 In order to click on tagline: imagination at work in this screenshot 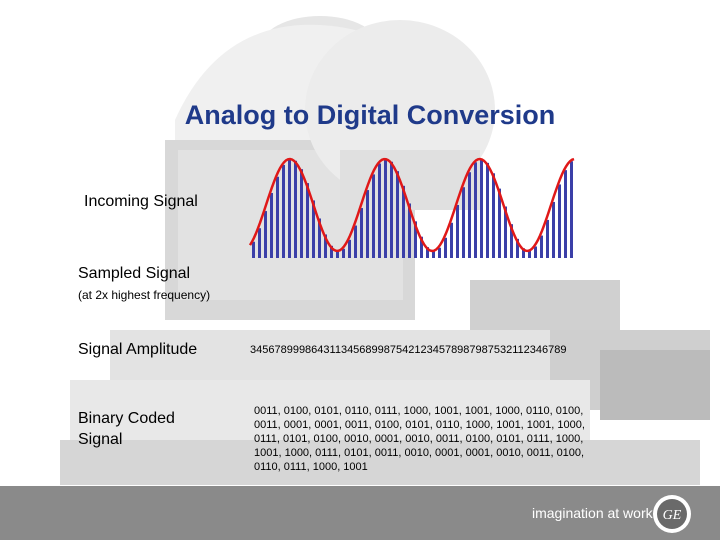, I will do `click(592, 513)`.